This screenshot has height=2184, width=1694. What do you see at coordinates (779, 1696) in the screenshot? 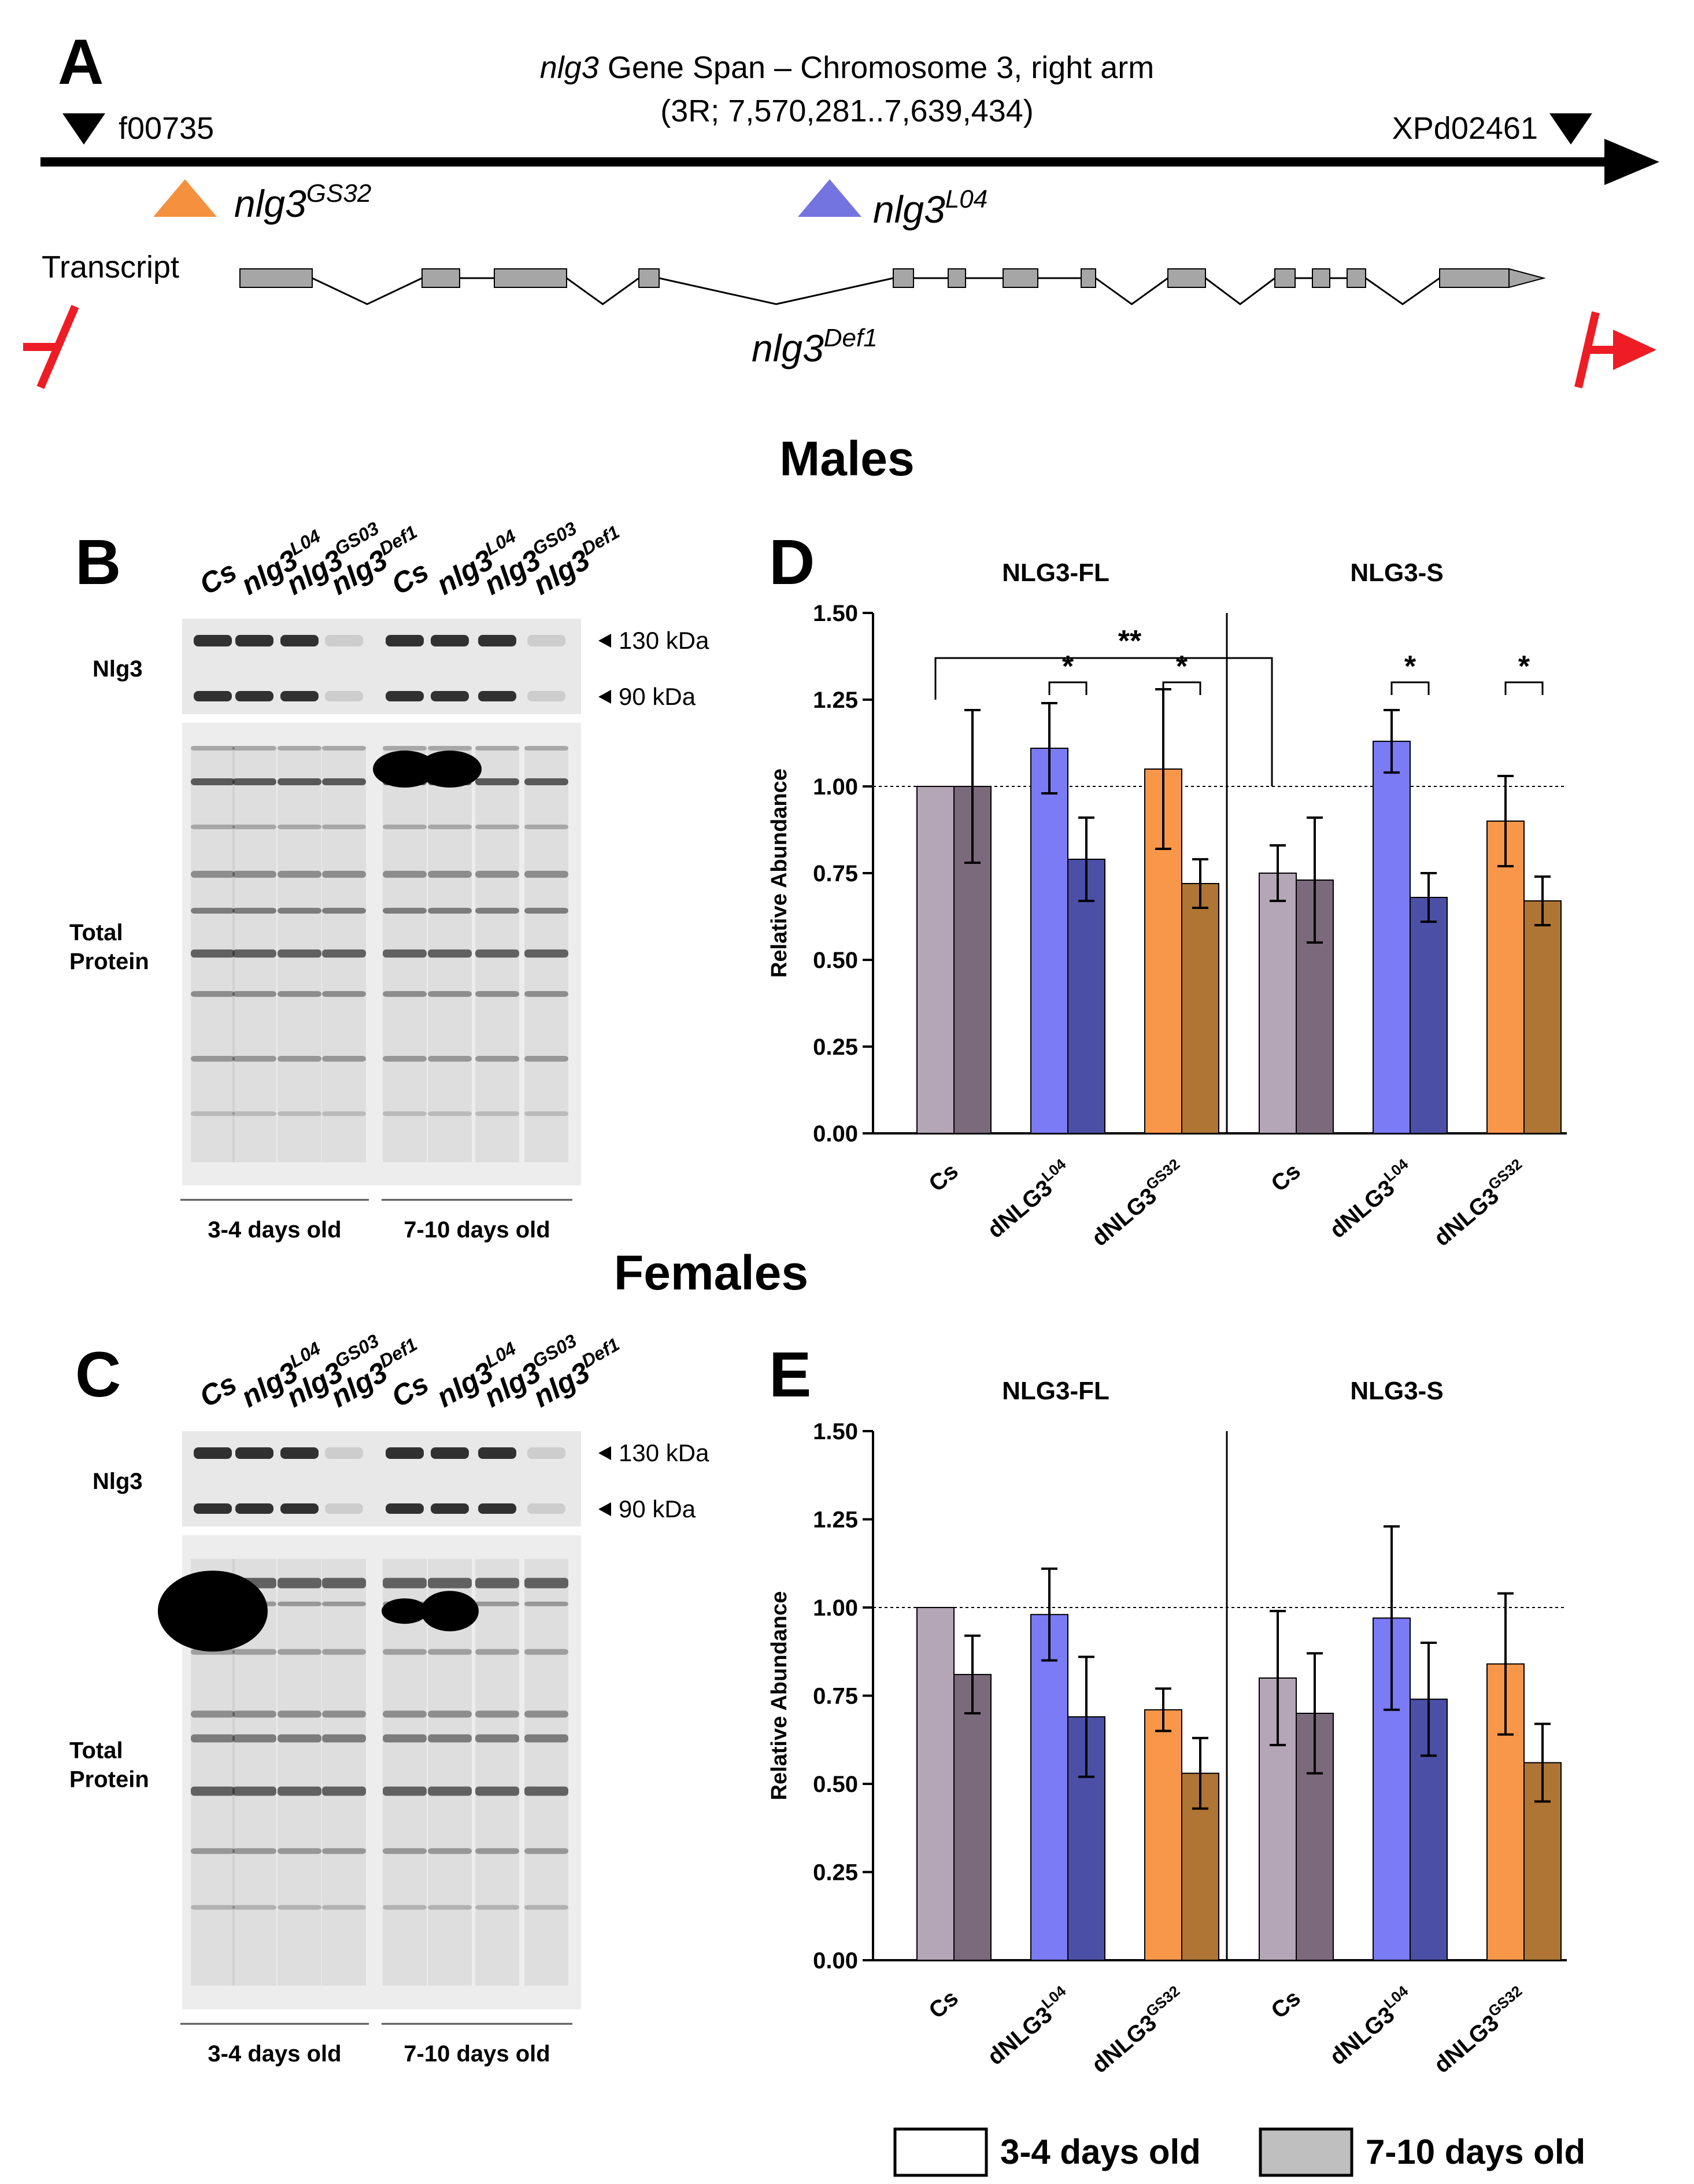
I see `y-axis-label: Relative Abundance` at bounding box center [779, 1696].